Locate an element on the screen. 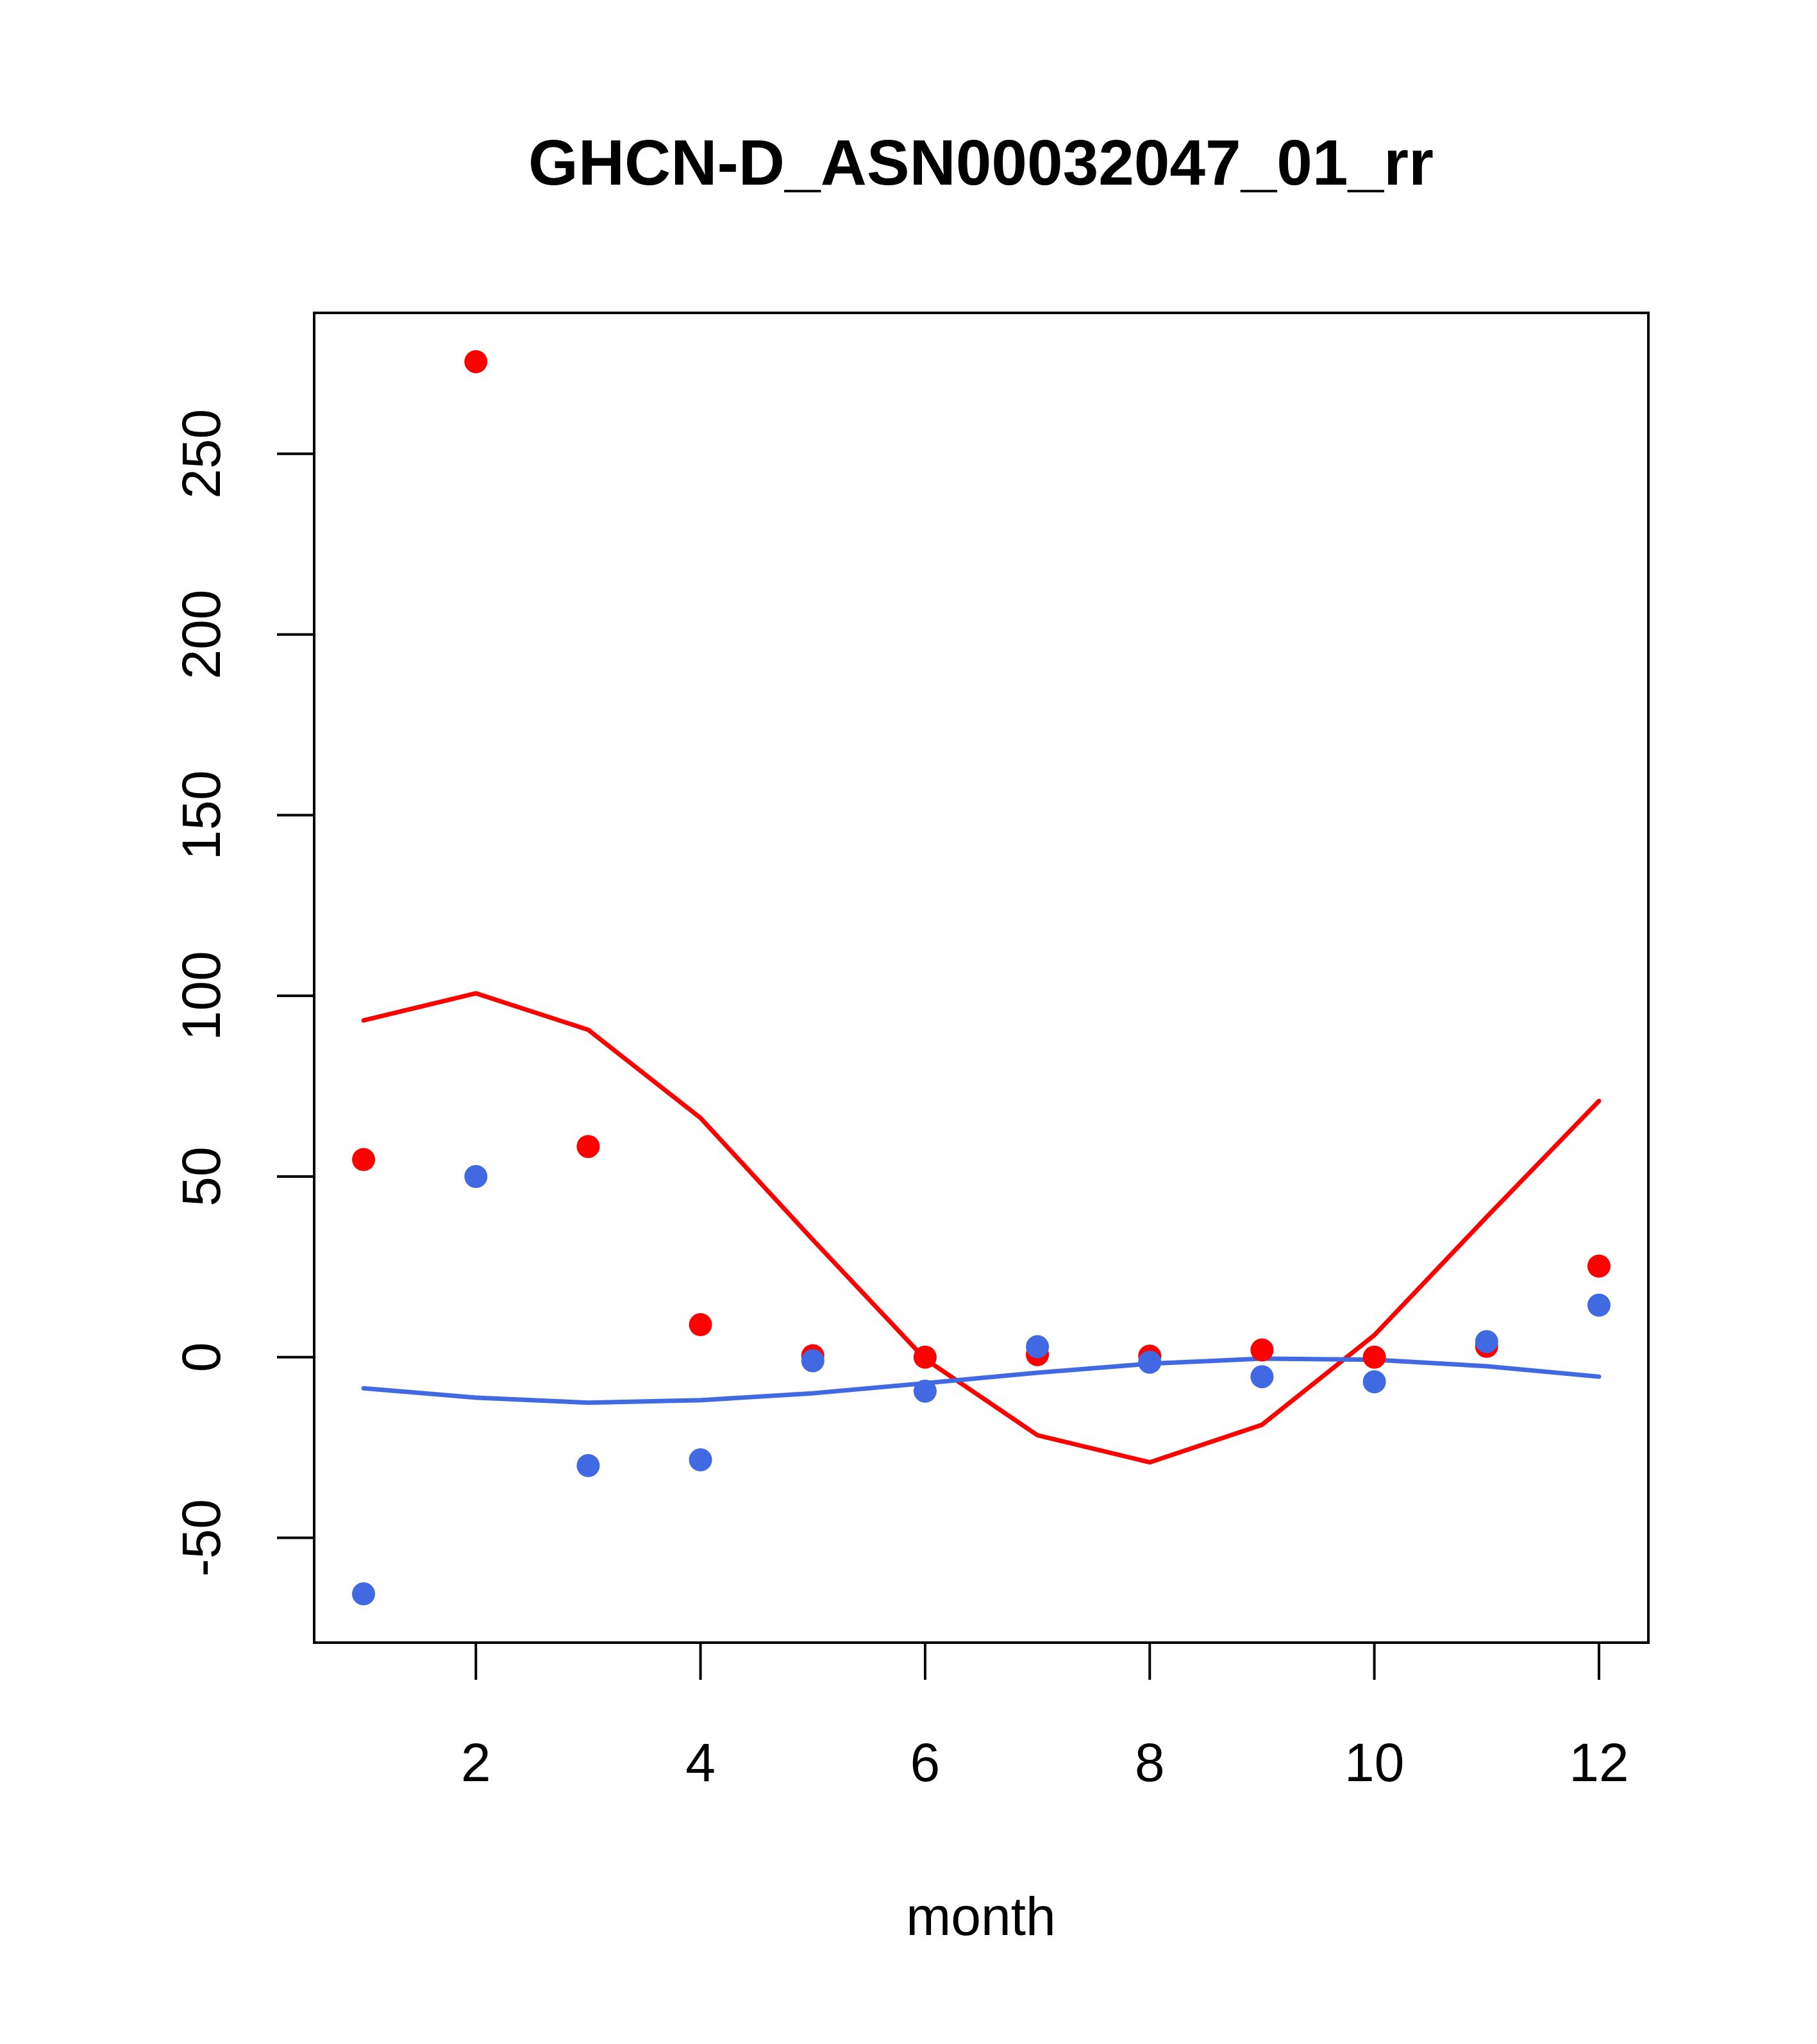 The height and width of the screenshot is (2044, 1817). x-axis-label: month is located at coordinates (981, 1917).